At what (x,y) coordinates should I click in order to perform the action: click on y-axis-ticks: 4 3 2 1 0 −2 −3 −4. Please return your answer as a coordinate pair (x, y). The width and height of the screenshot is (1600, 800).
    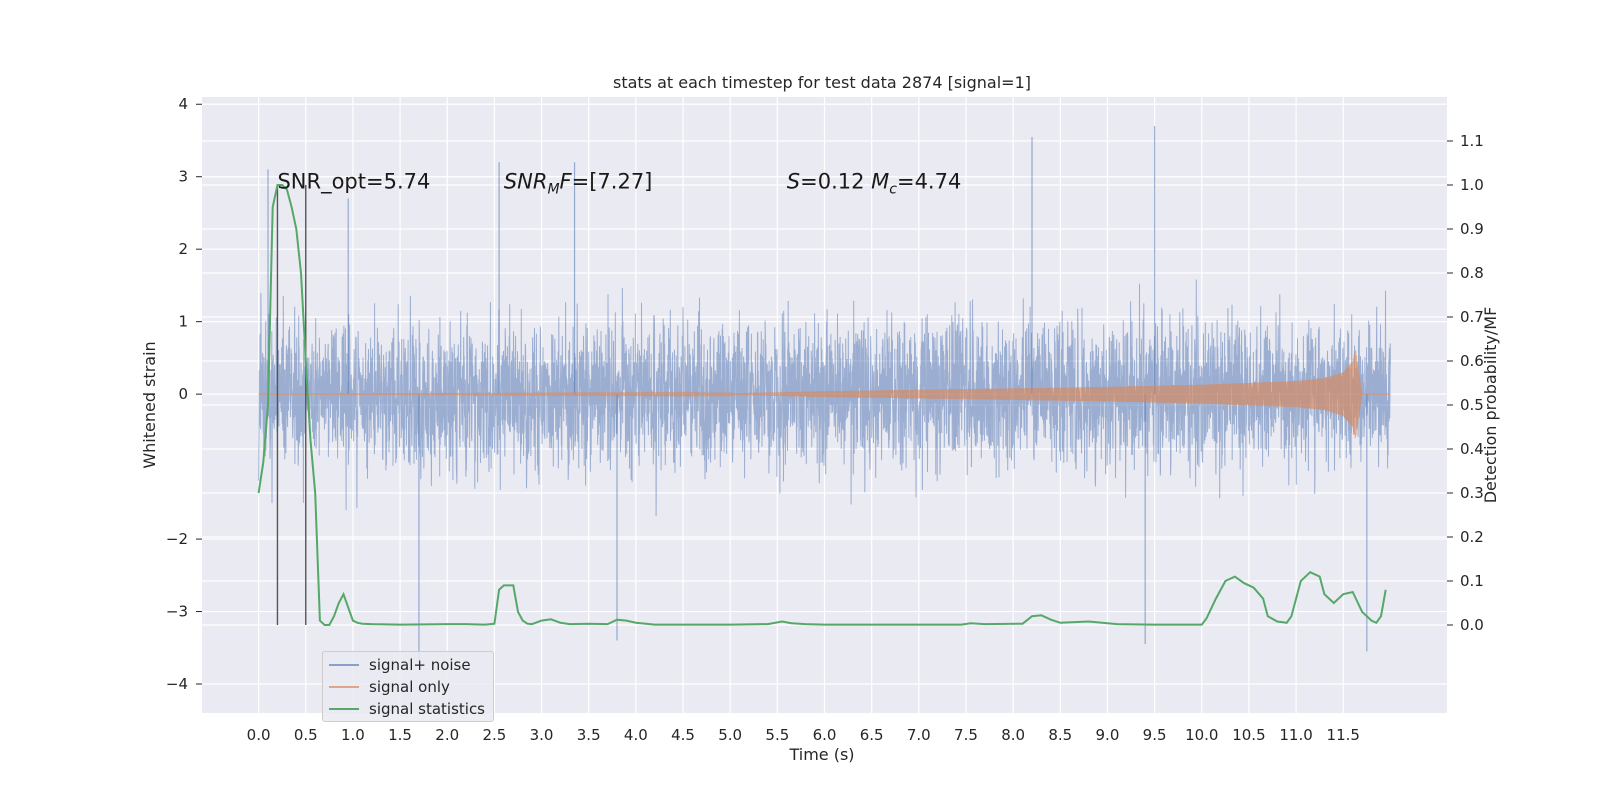
    Looking at the image, I should click on (184, 394).